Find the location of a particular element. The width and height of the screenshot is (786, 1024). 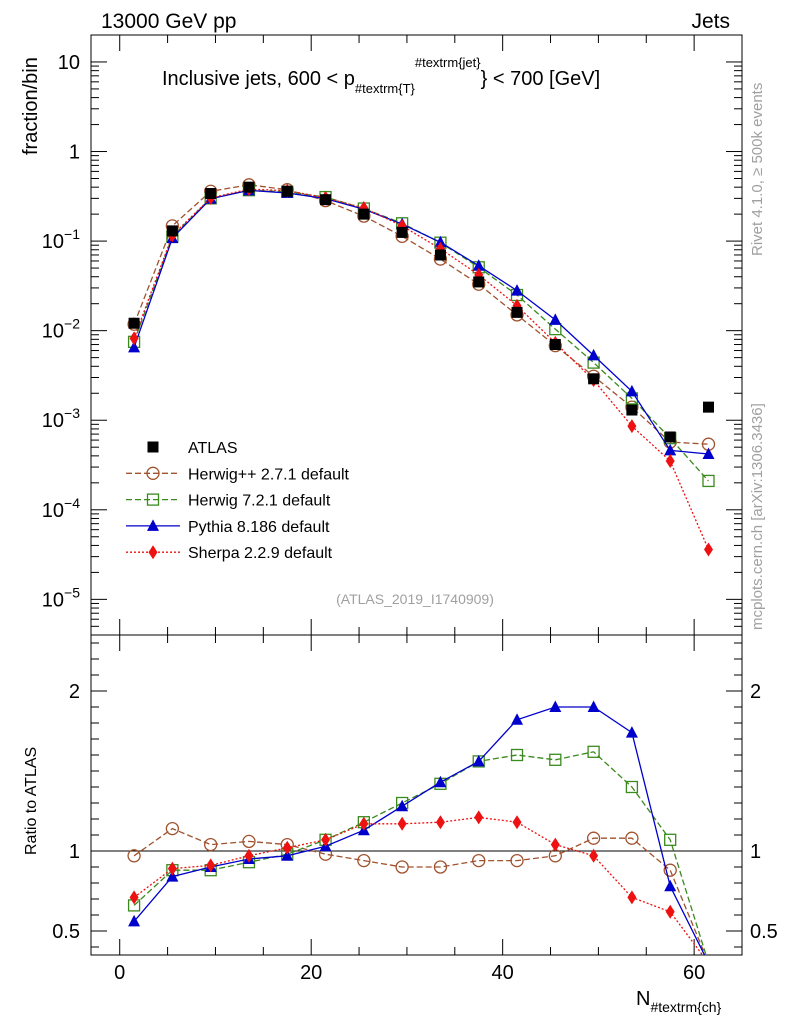

legend-label-herwig-2-7-1-default: Herwig++ 2.7.1 default is located at coordinates (269, 474).